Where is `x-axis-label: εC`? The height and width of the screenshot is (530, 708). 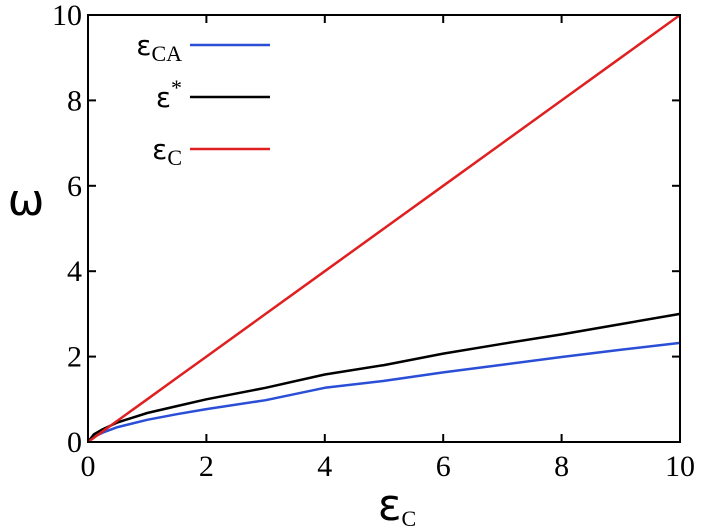
x-axis-label: εC is located at coordinates (397, 505).